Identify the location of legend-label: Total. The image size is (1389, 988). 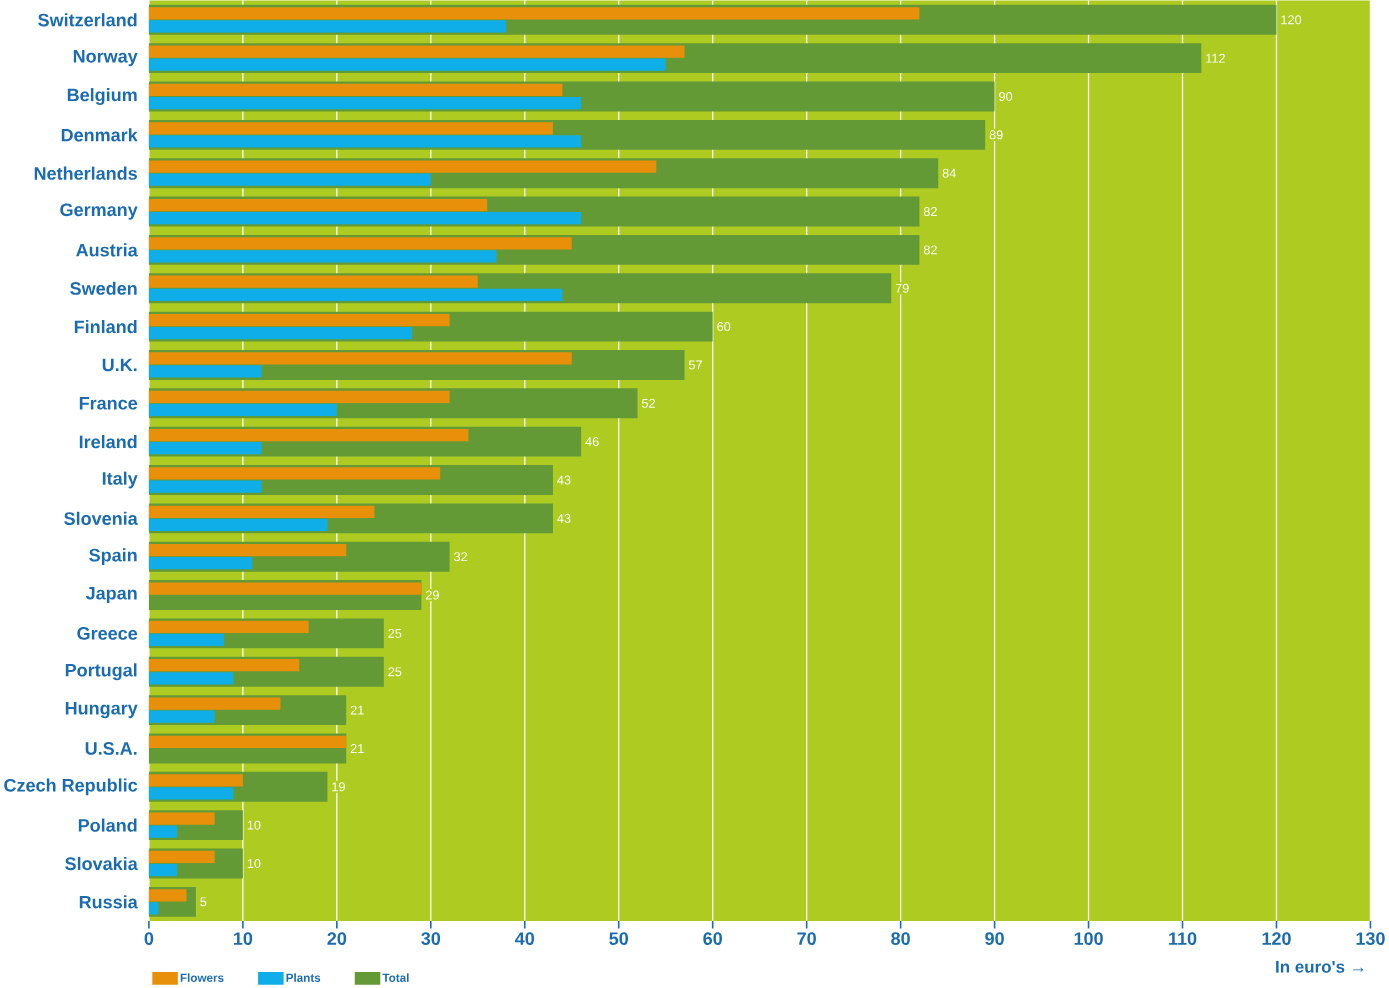
(395, 978).